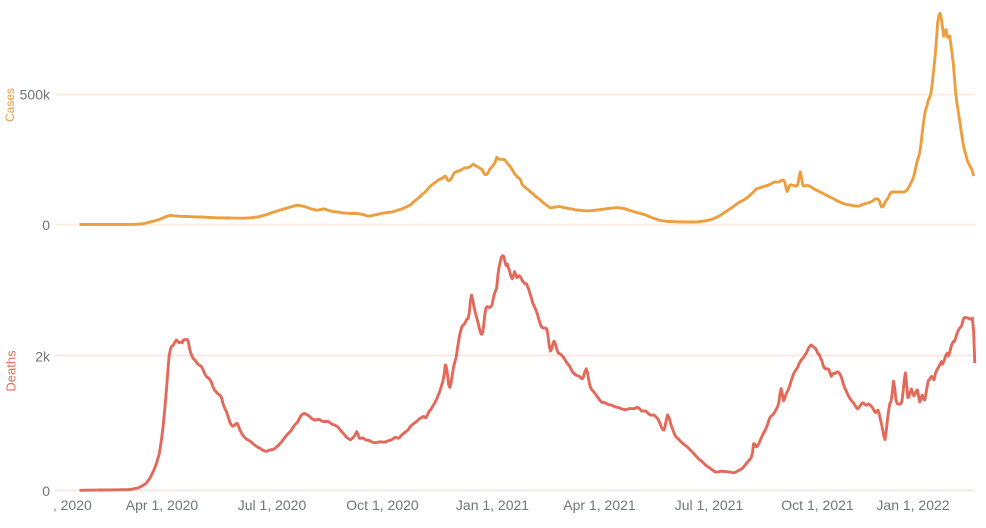 Image resolution: width=986 pixels, height=528 pixels. Describe the element at coordinates (709, 505) in the screenshot. I see `svg-text: Jul 1, 2021` at that location.